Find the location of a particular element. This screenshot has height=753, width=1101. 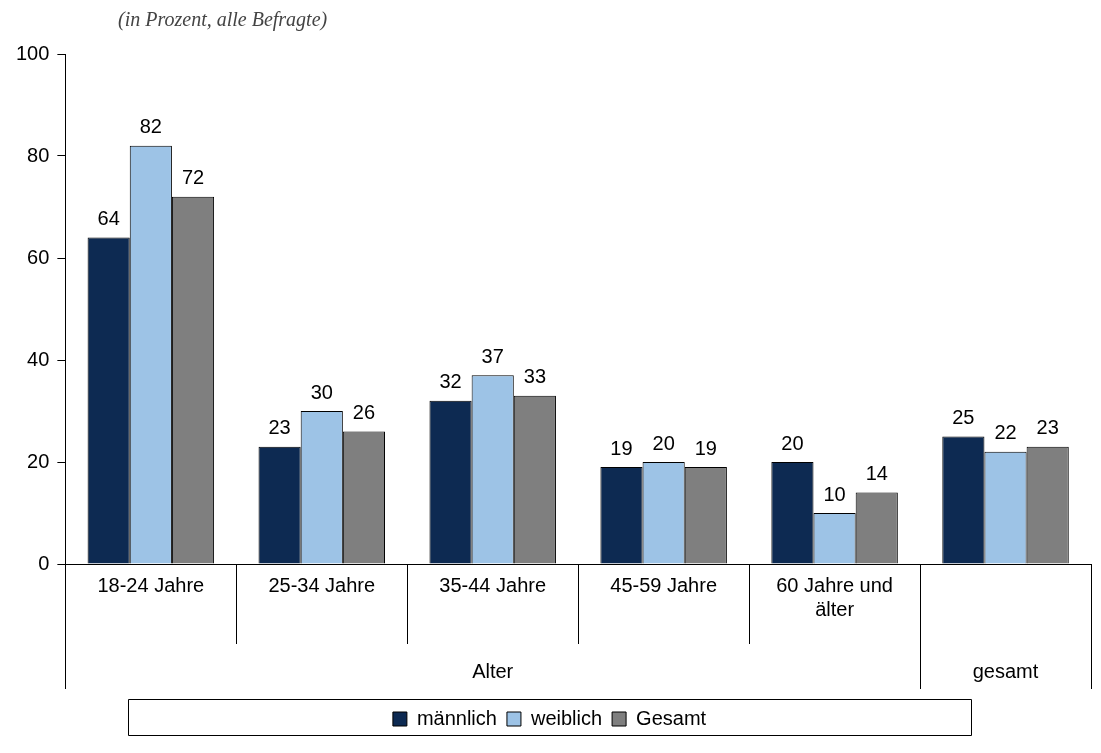

data-label: 22 is located at coordinates (1005, 432).